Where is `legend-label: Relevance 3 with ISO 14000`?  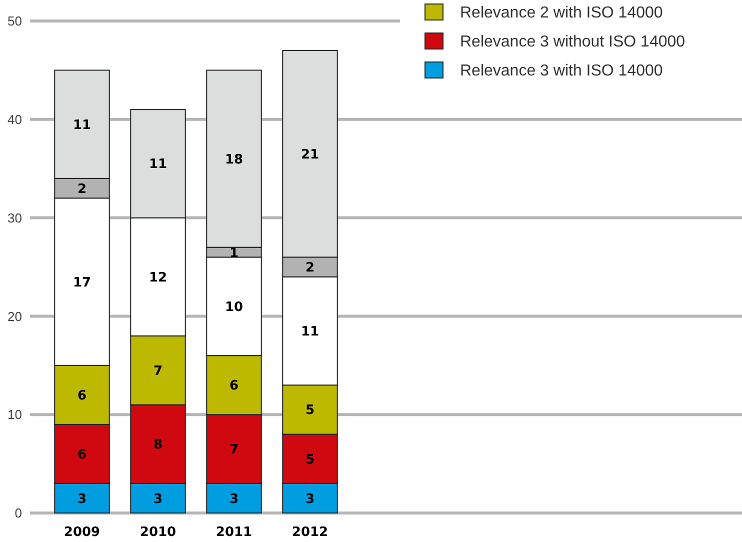
legend-label: Relevance 3 with ISO 14000 is located at coordinates (561, 71).